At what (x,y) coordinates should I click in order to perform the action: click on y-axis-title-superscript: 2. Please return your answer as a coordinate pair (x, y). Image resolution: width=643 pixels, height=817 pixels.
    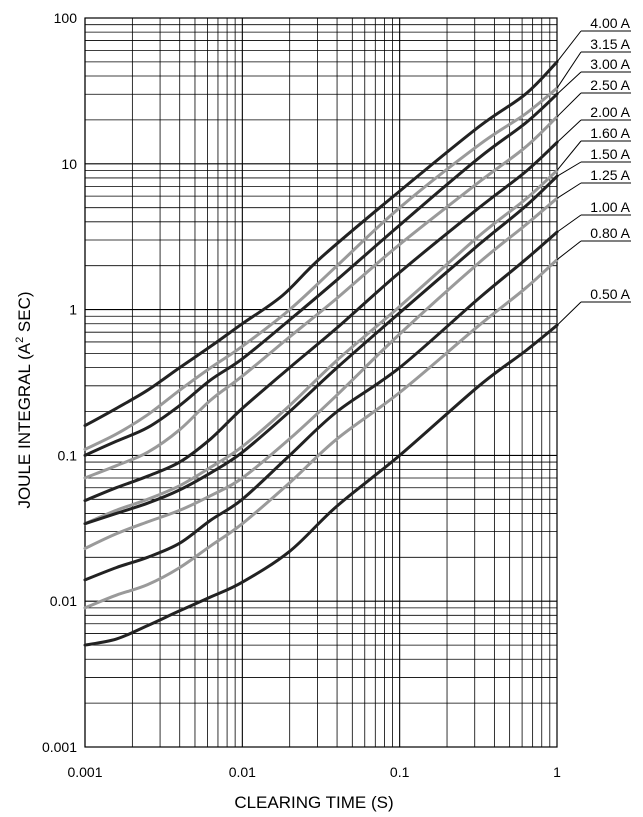
    Looking at the image, I should click on (20, 340).